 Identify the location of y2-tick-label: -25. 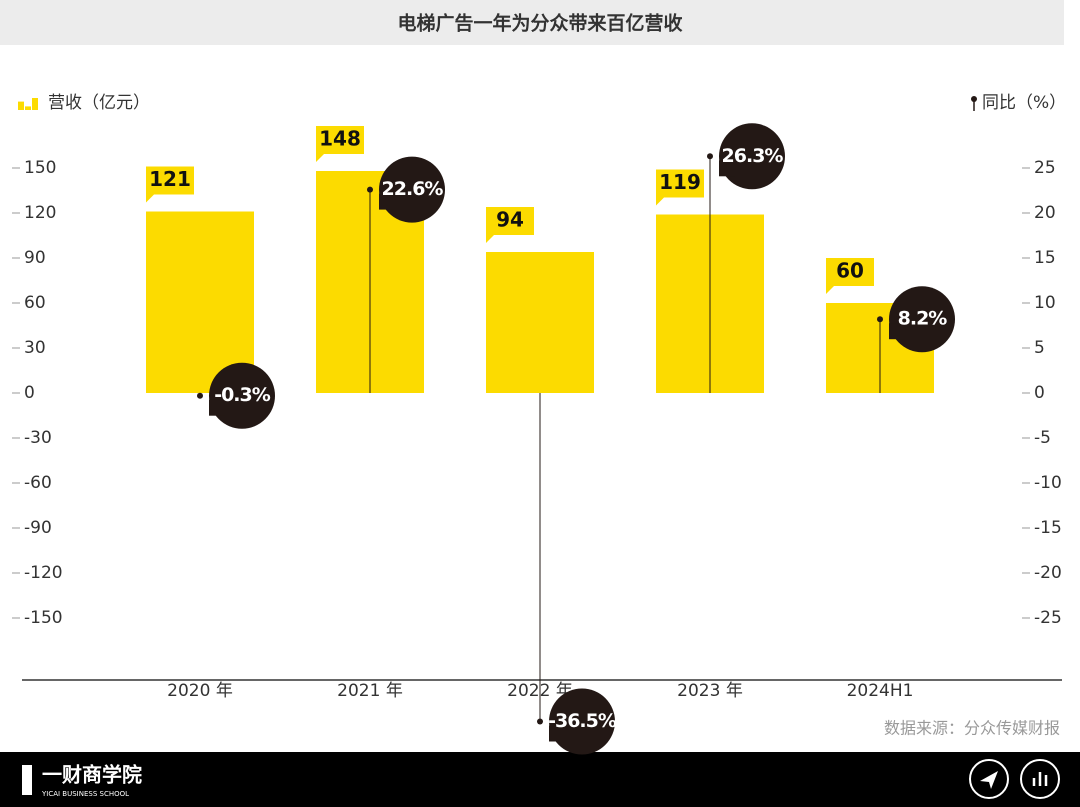
(1048, 618).